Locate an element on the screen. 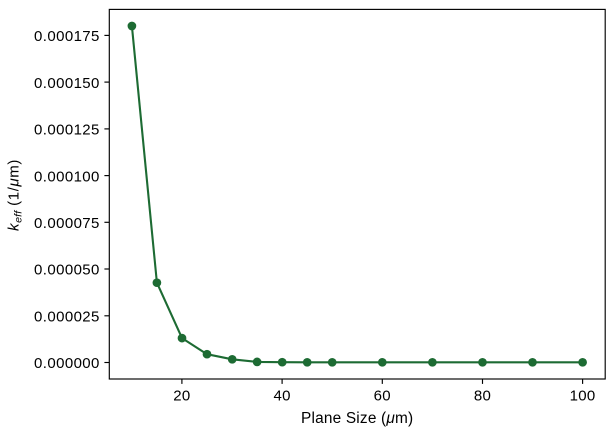  svg-text: 60 is located at coordinates (382, 396).